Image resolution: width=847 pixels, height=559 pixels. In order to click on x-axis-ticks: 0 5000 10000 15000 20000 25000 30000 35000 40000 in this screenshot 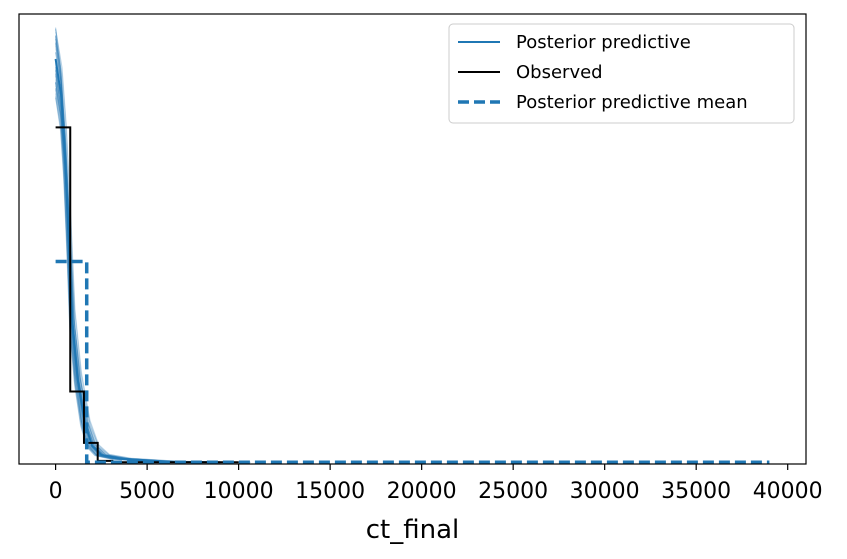, I will do `click(436, 484)`.